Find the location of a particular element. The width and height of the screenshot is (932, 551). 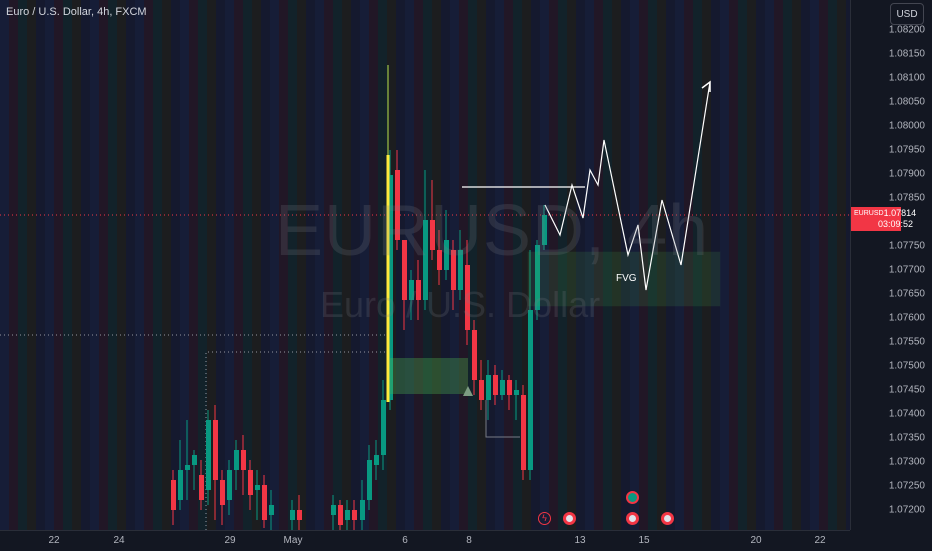

price-tick-label: 1.08200 is located at coordinates (906, 30).